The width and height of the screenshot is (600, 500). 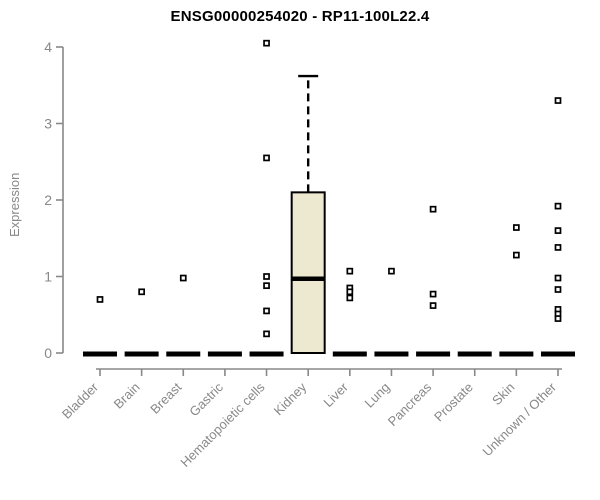 What do you see at coordinates (410, 404) in the screenshot?
I see `x-tick-label: Pancreas` at bounding box center [410, 404].